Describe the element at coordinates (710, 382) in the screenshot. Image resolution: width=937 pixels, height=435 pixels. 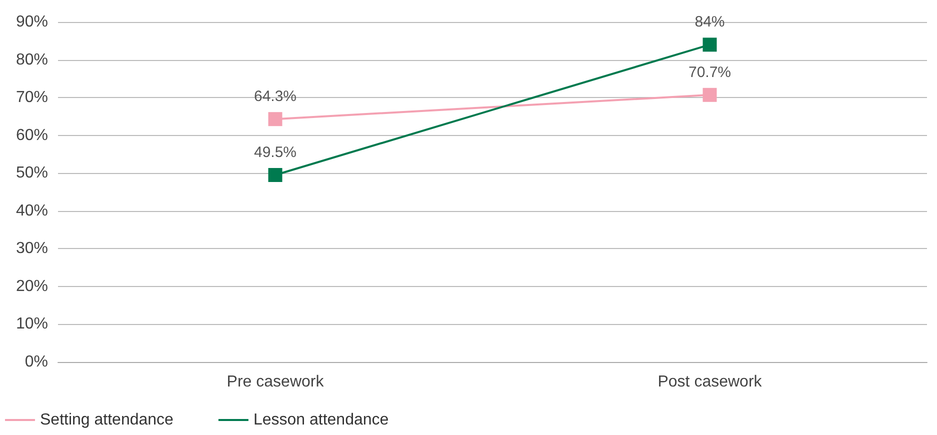
I see `x-tick-label: Post casework` at that location.